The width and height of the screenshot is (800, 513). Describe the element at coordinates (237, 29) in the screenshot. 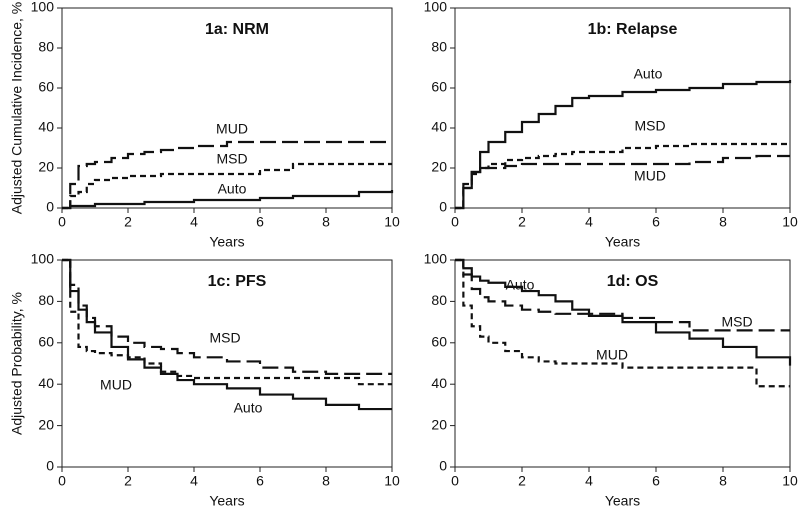

I see `chart-title: 1a: NRM` at that location.